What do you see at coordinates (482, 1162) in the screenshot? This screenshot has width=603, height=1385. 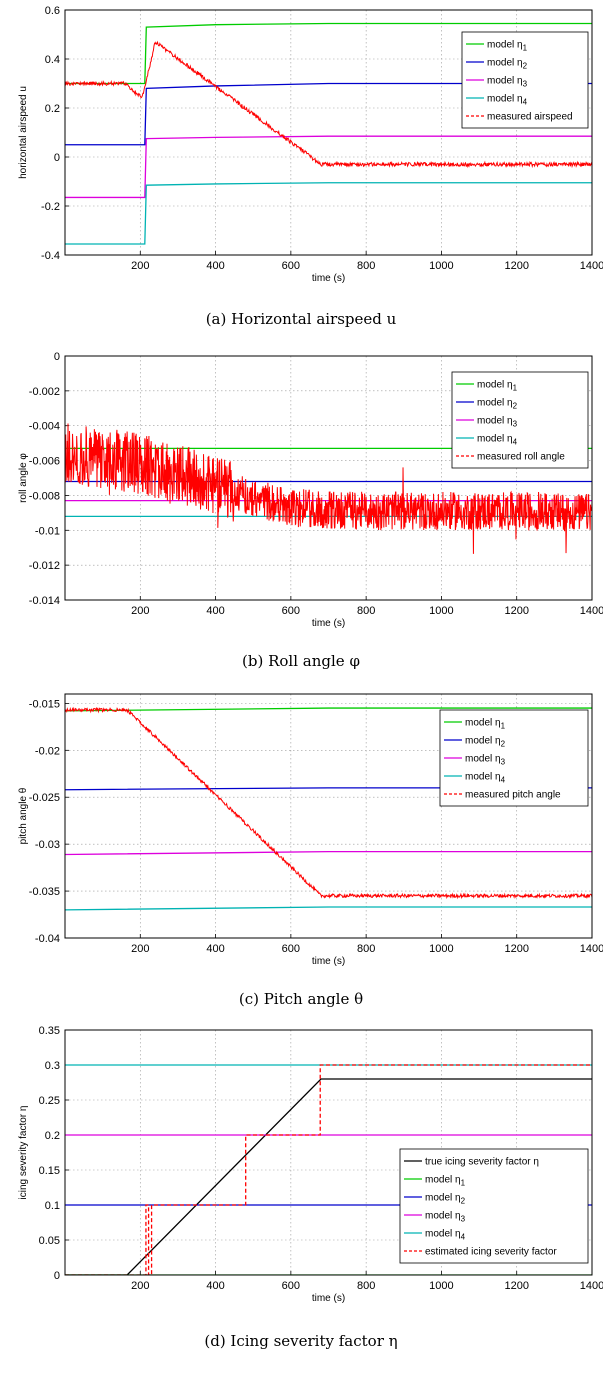 I see `legend-label: true icing severity factor η` at bounding box center [482, 1162].